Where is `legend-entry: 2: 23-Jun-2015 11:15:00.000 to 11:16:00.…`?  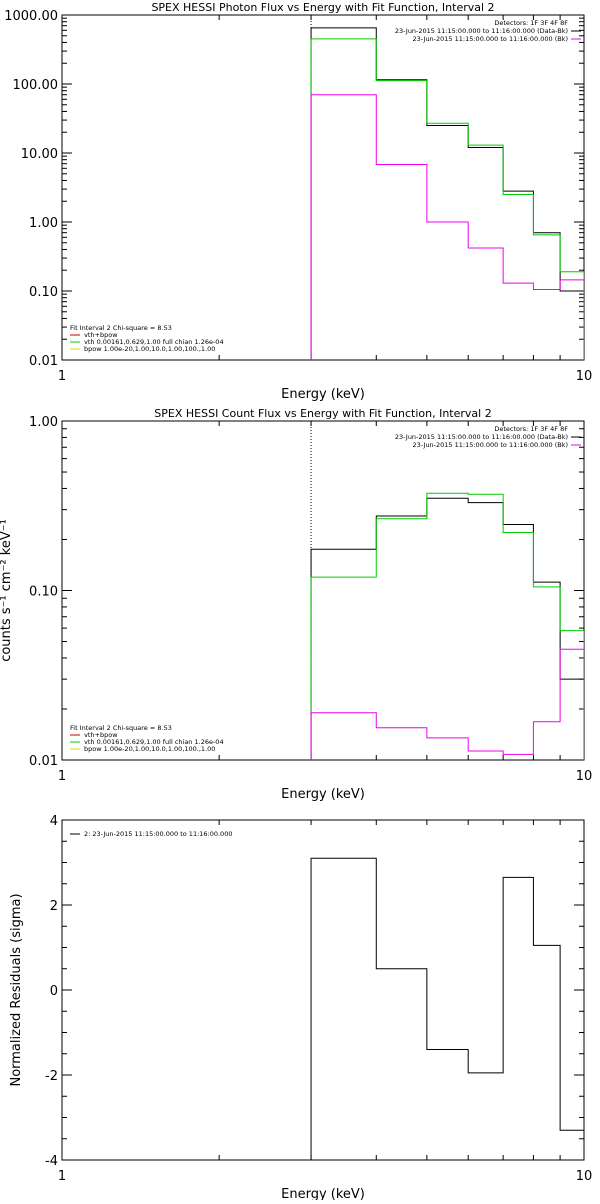
legend-entry: 2: 23-Jun-2015 11:15:00.000 to 11:16:00.… is located at coordinates (158, 834).